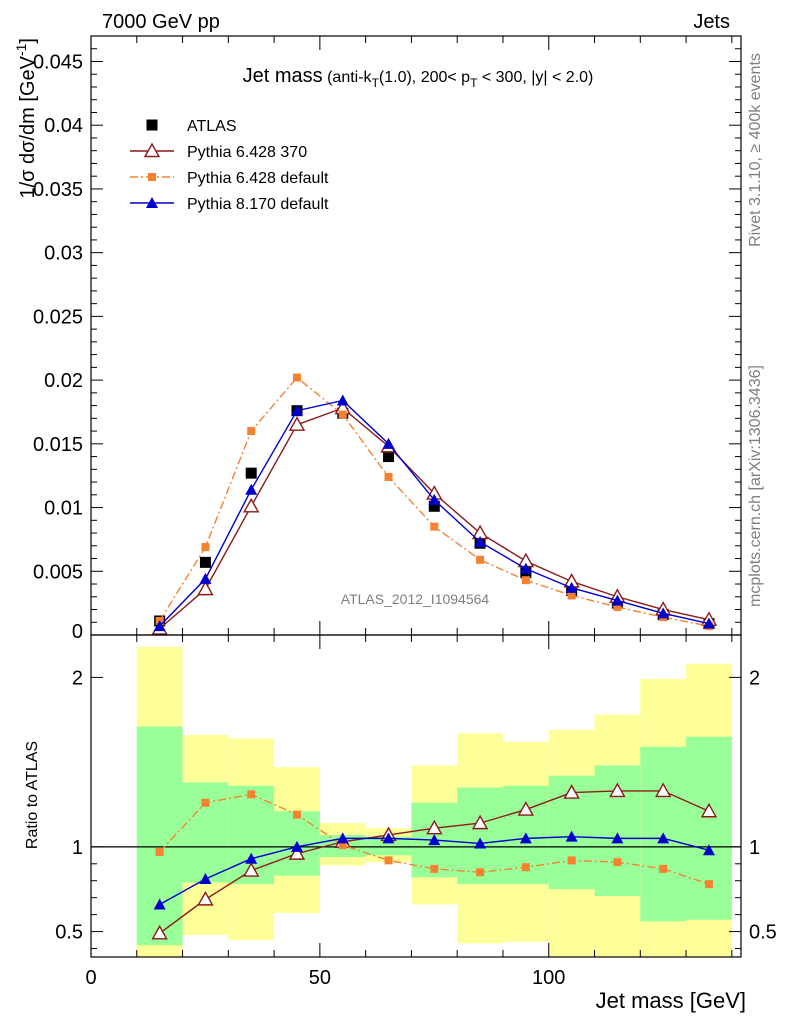 Image resolution: width=786 pixels, height=1024 pixels. What do you see at coordinates (58, 62) in the screenshot?
I see `main-ytick-label-9: 0.045` at bounding box center [58, 62].